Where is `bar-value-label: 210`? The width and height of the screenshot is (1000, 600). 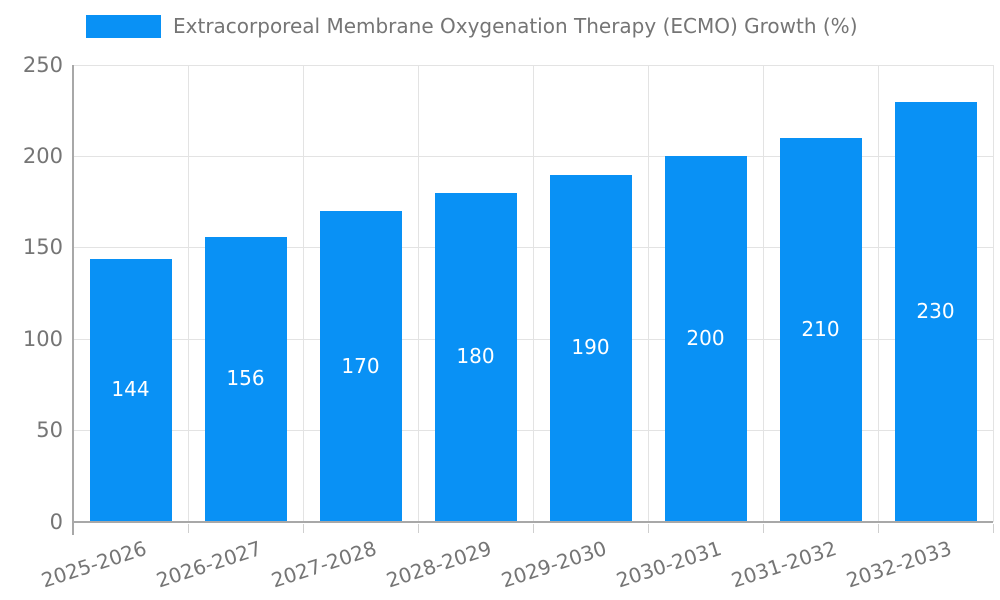 bar-value-label: 210 is located at coordinates (820, 329).